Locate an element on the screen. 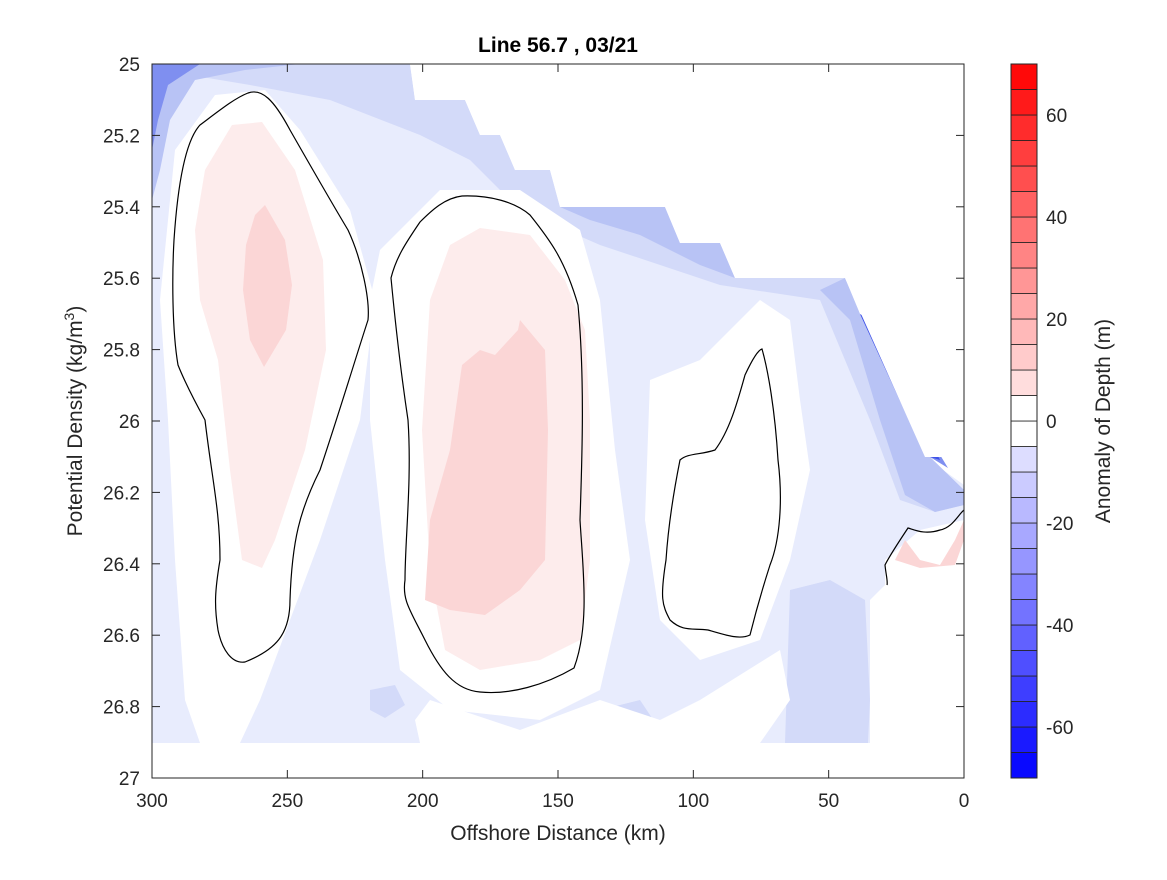 Image resolution: width=1167 pixels, height=880 pixels. negative-band-shelf is located at coordinates (647, 242).